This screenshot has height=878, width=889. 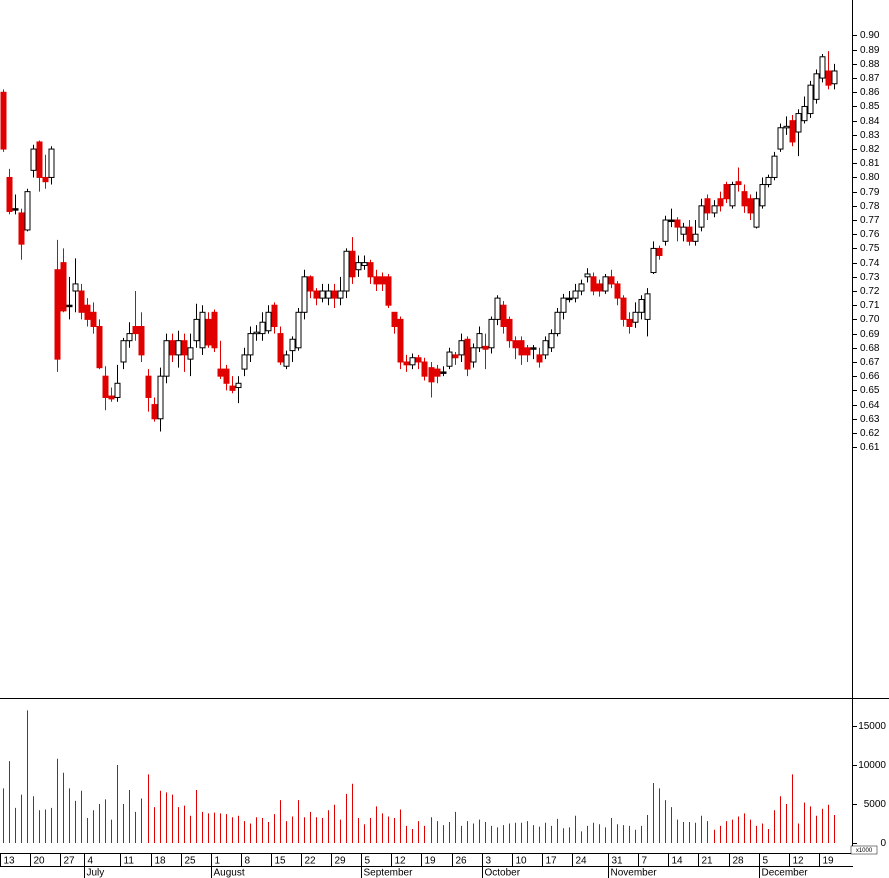 What do you see at coordinates (870, 334) in the screenshot?
I see `y-tick-label: 0.69` at bounding box center [870, 334].